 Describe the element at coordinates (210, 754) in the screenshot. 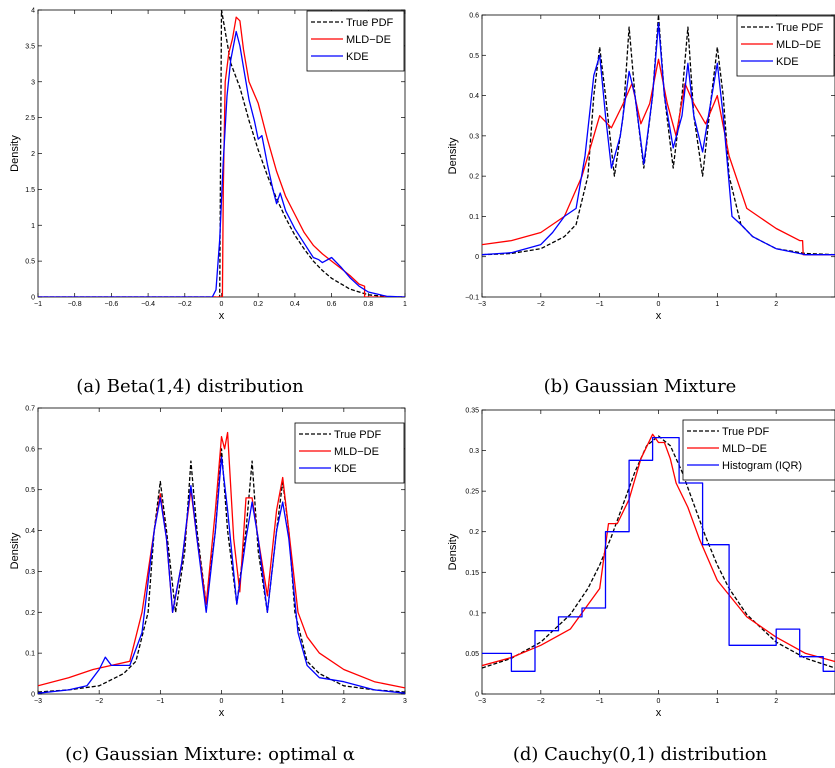

I see `figure-caption: (c) Gaussian Mixture: optimal α` at that location.